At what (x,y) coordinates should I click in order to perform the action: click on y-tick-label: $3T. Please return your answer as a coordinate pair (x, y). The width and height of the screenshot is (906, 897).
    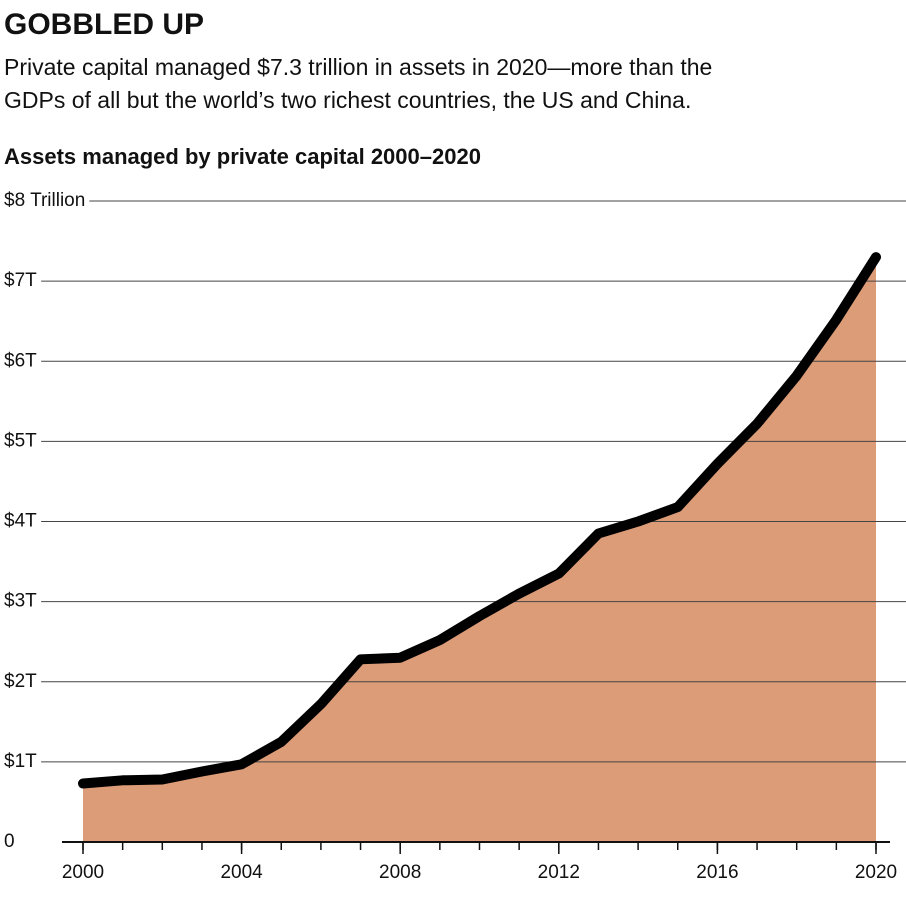
    Looking at the image, I should click on (20, 601).